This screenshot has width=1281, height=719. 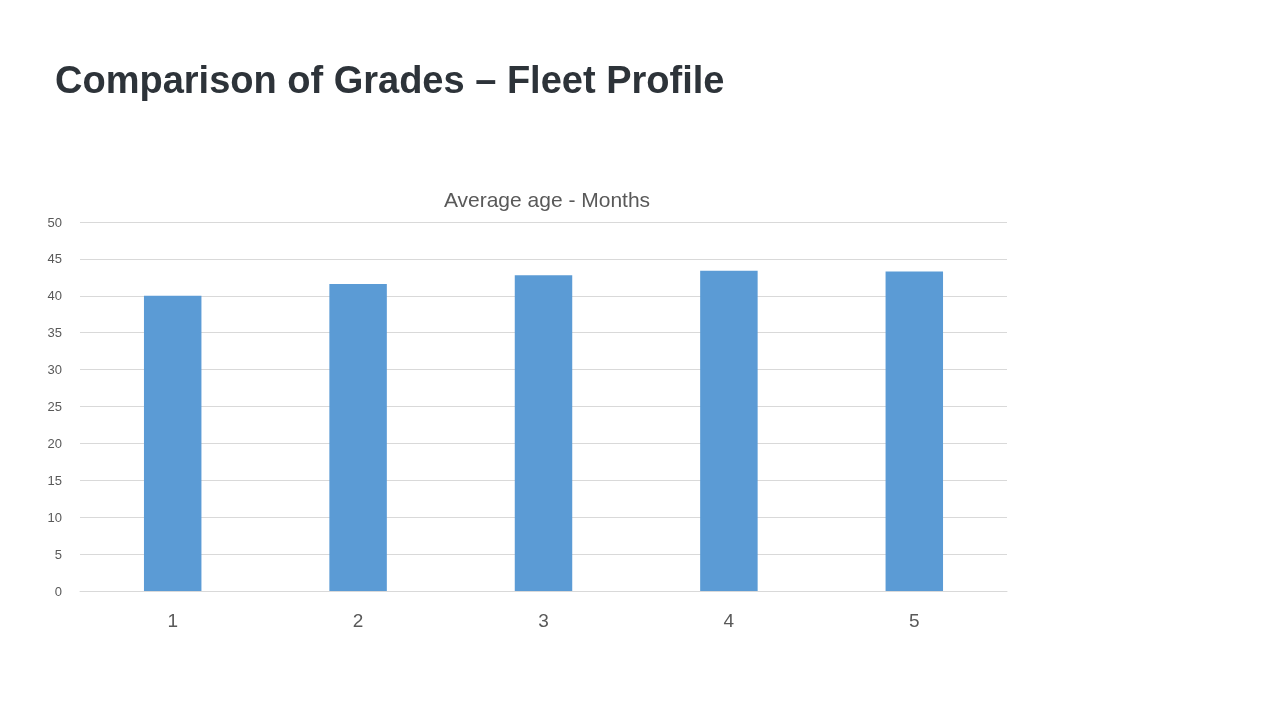 What do you see at coordinates (54, 333) in the screenshot?
I see `y-tick-label: 35` at bounding box center [54, 333].